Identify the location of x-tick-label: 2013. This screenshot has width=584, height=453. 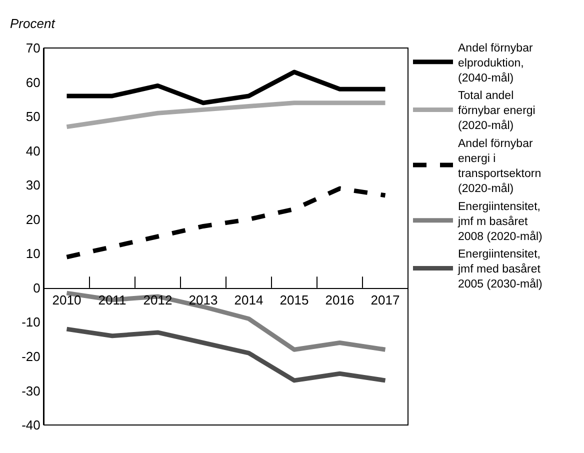
(203, 300).